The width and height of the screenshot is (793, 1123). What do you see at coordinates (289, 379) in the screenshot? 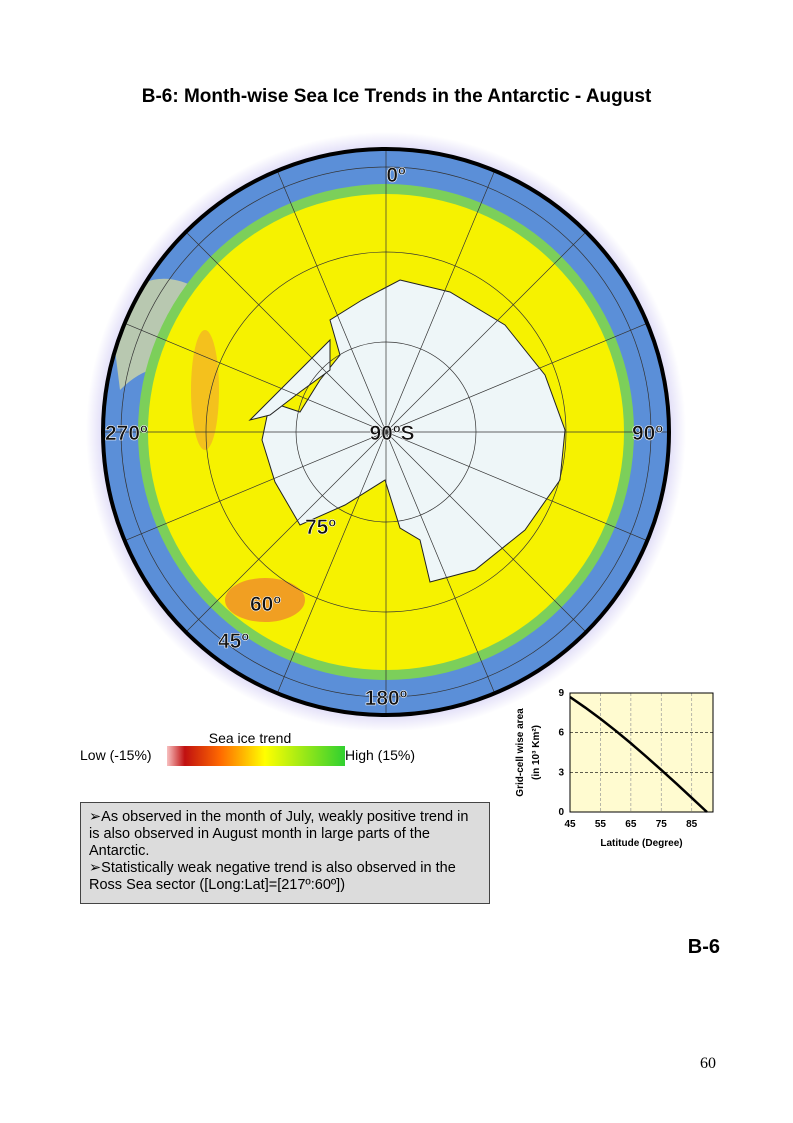
I see `peninsula` at bounding box center [289, 379].